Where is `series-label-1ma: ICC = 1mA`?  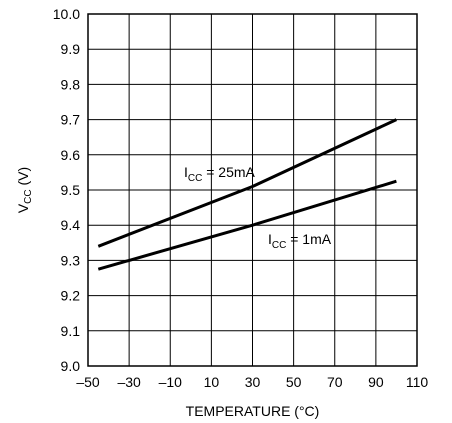
series-label-1ma: ICC = 1mA is located at coordinates (300, 241).